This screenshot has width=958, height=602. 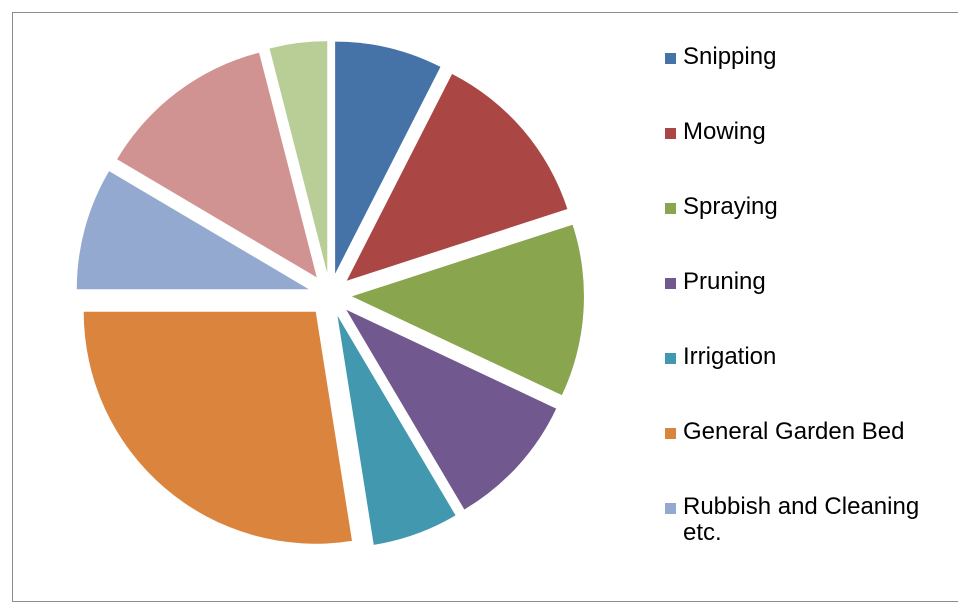 What do you see at coordinates (810, 132) in the screenshot?
I see `legend-entry: Mowing` at bounding box center [810, 132].